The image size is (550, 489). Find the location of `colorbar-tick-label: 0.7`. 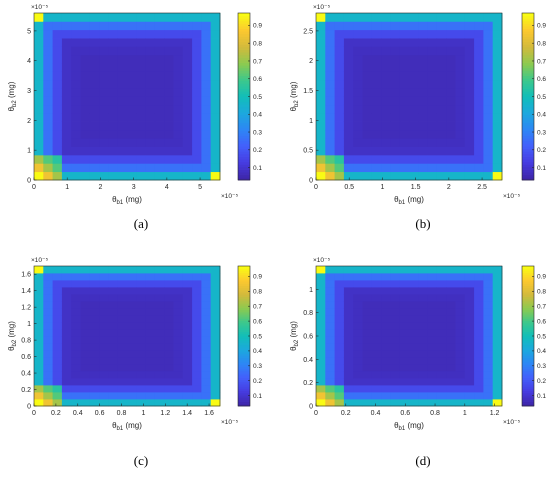

colorbar-tick-label: 0.7 is located at coordinates (541, 307).